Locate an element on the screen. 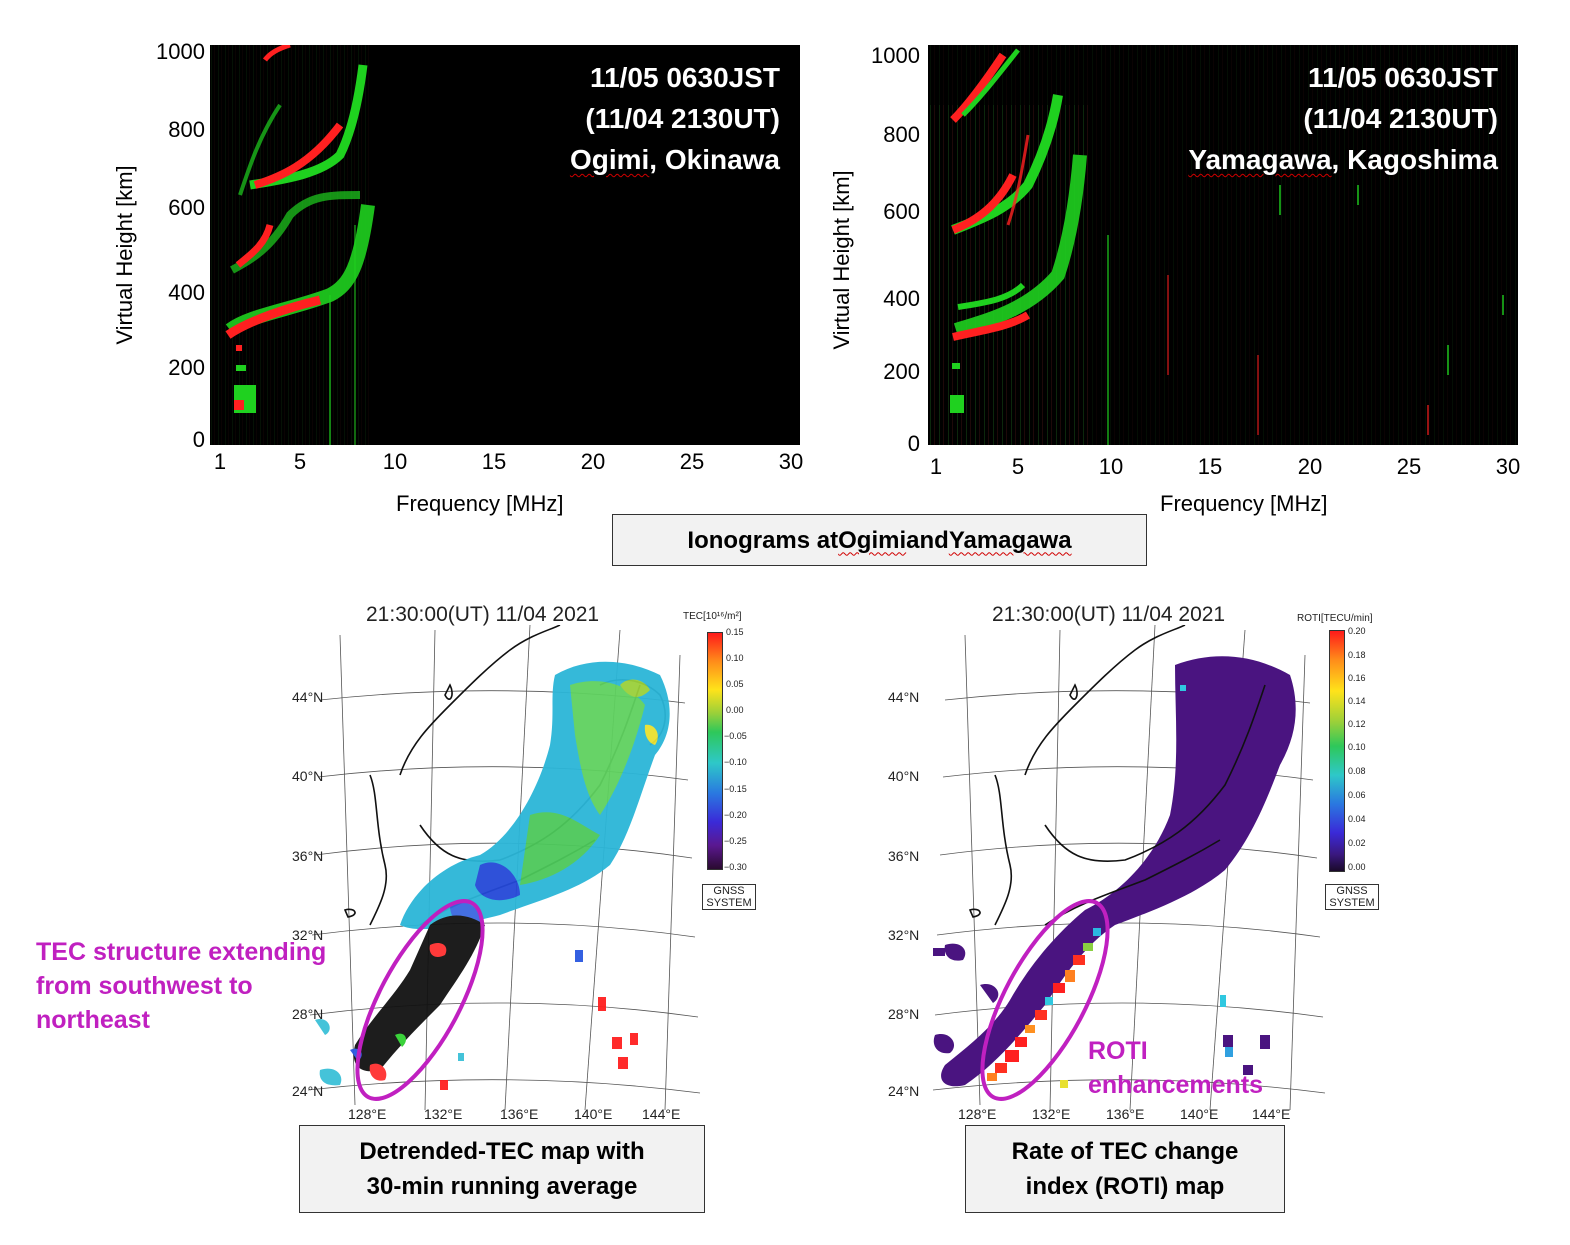  ionogram-caption: Ionograms at Ogimi and Yamagawa is located at coordinates (879, 540).